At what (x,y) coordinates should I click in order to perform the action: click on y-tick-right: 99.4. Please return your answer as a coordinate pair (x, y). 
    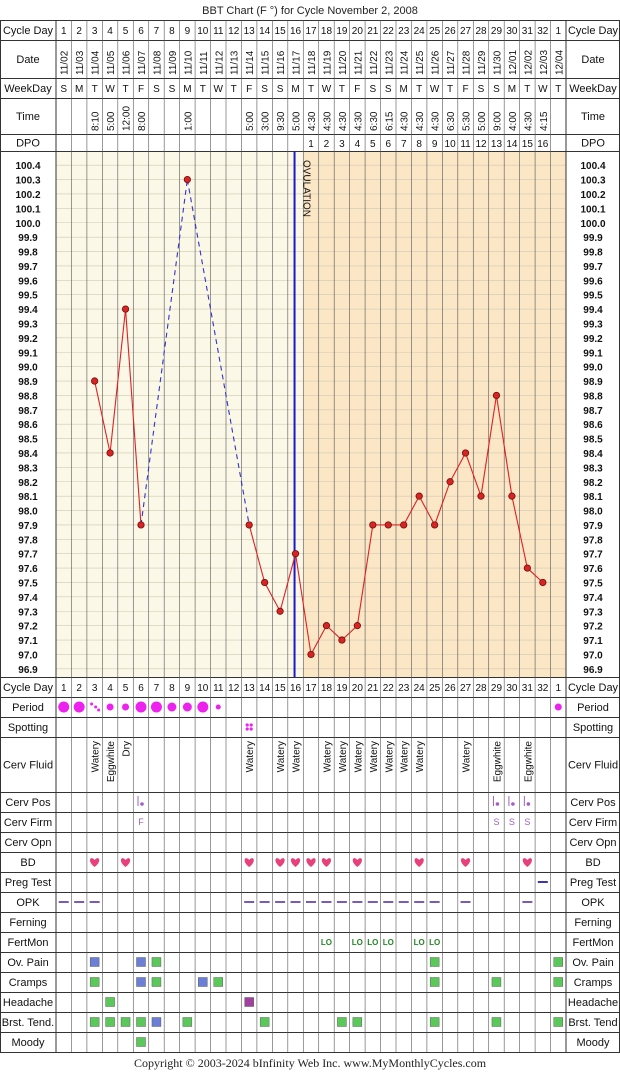
    Looking at the image, I should click on (593, 310).